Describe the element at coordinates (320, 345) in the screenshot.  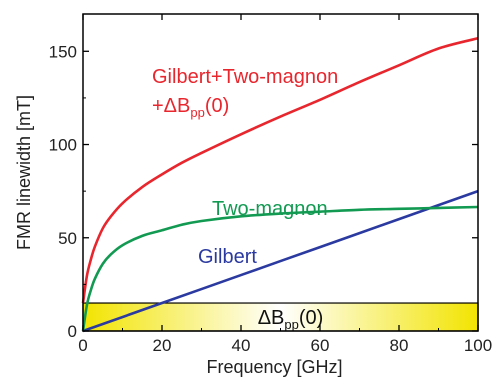
I see `x-tick-label: 60` at that location.